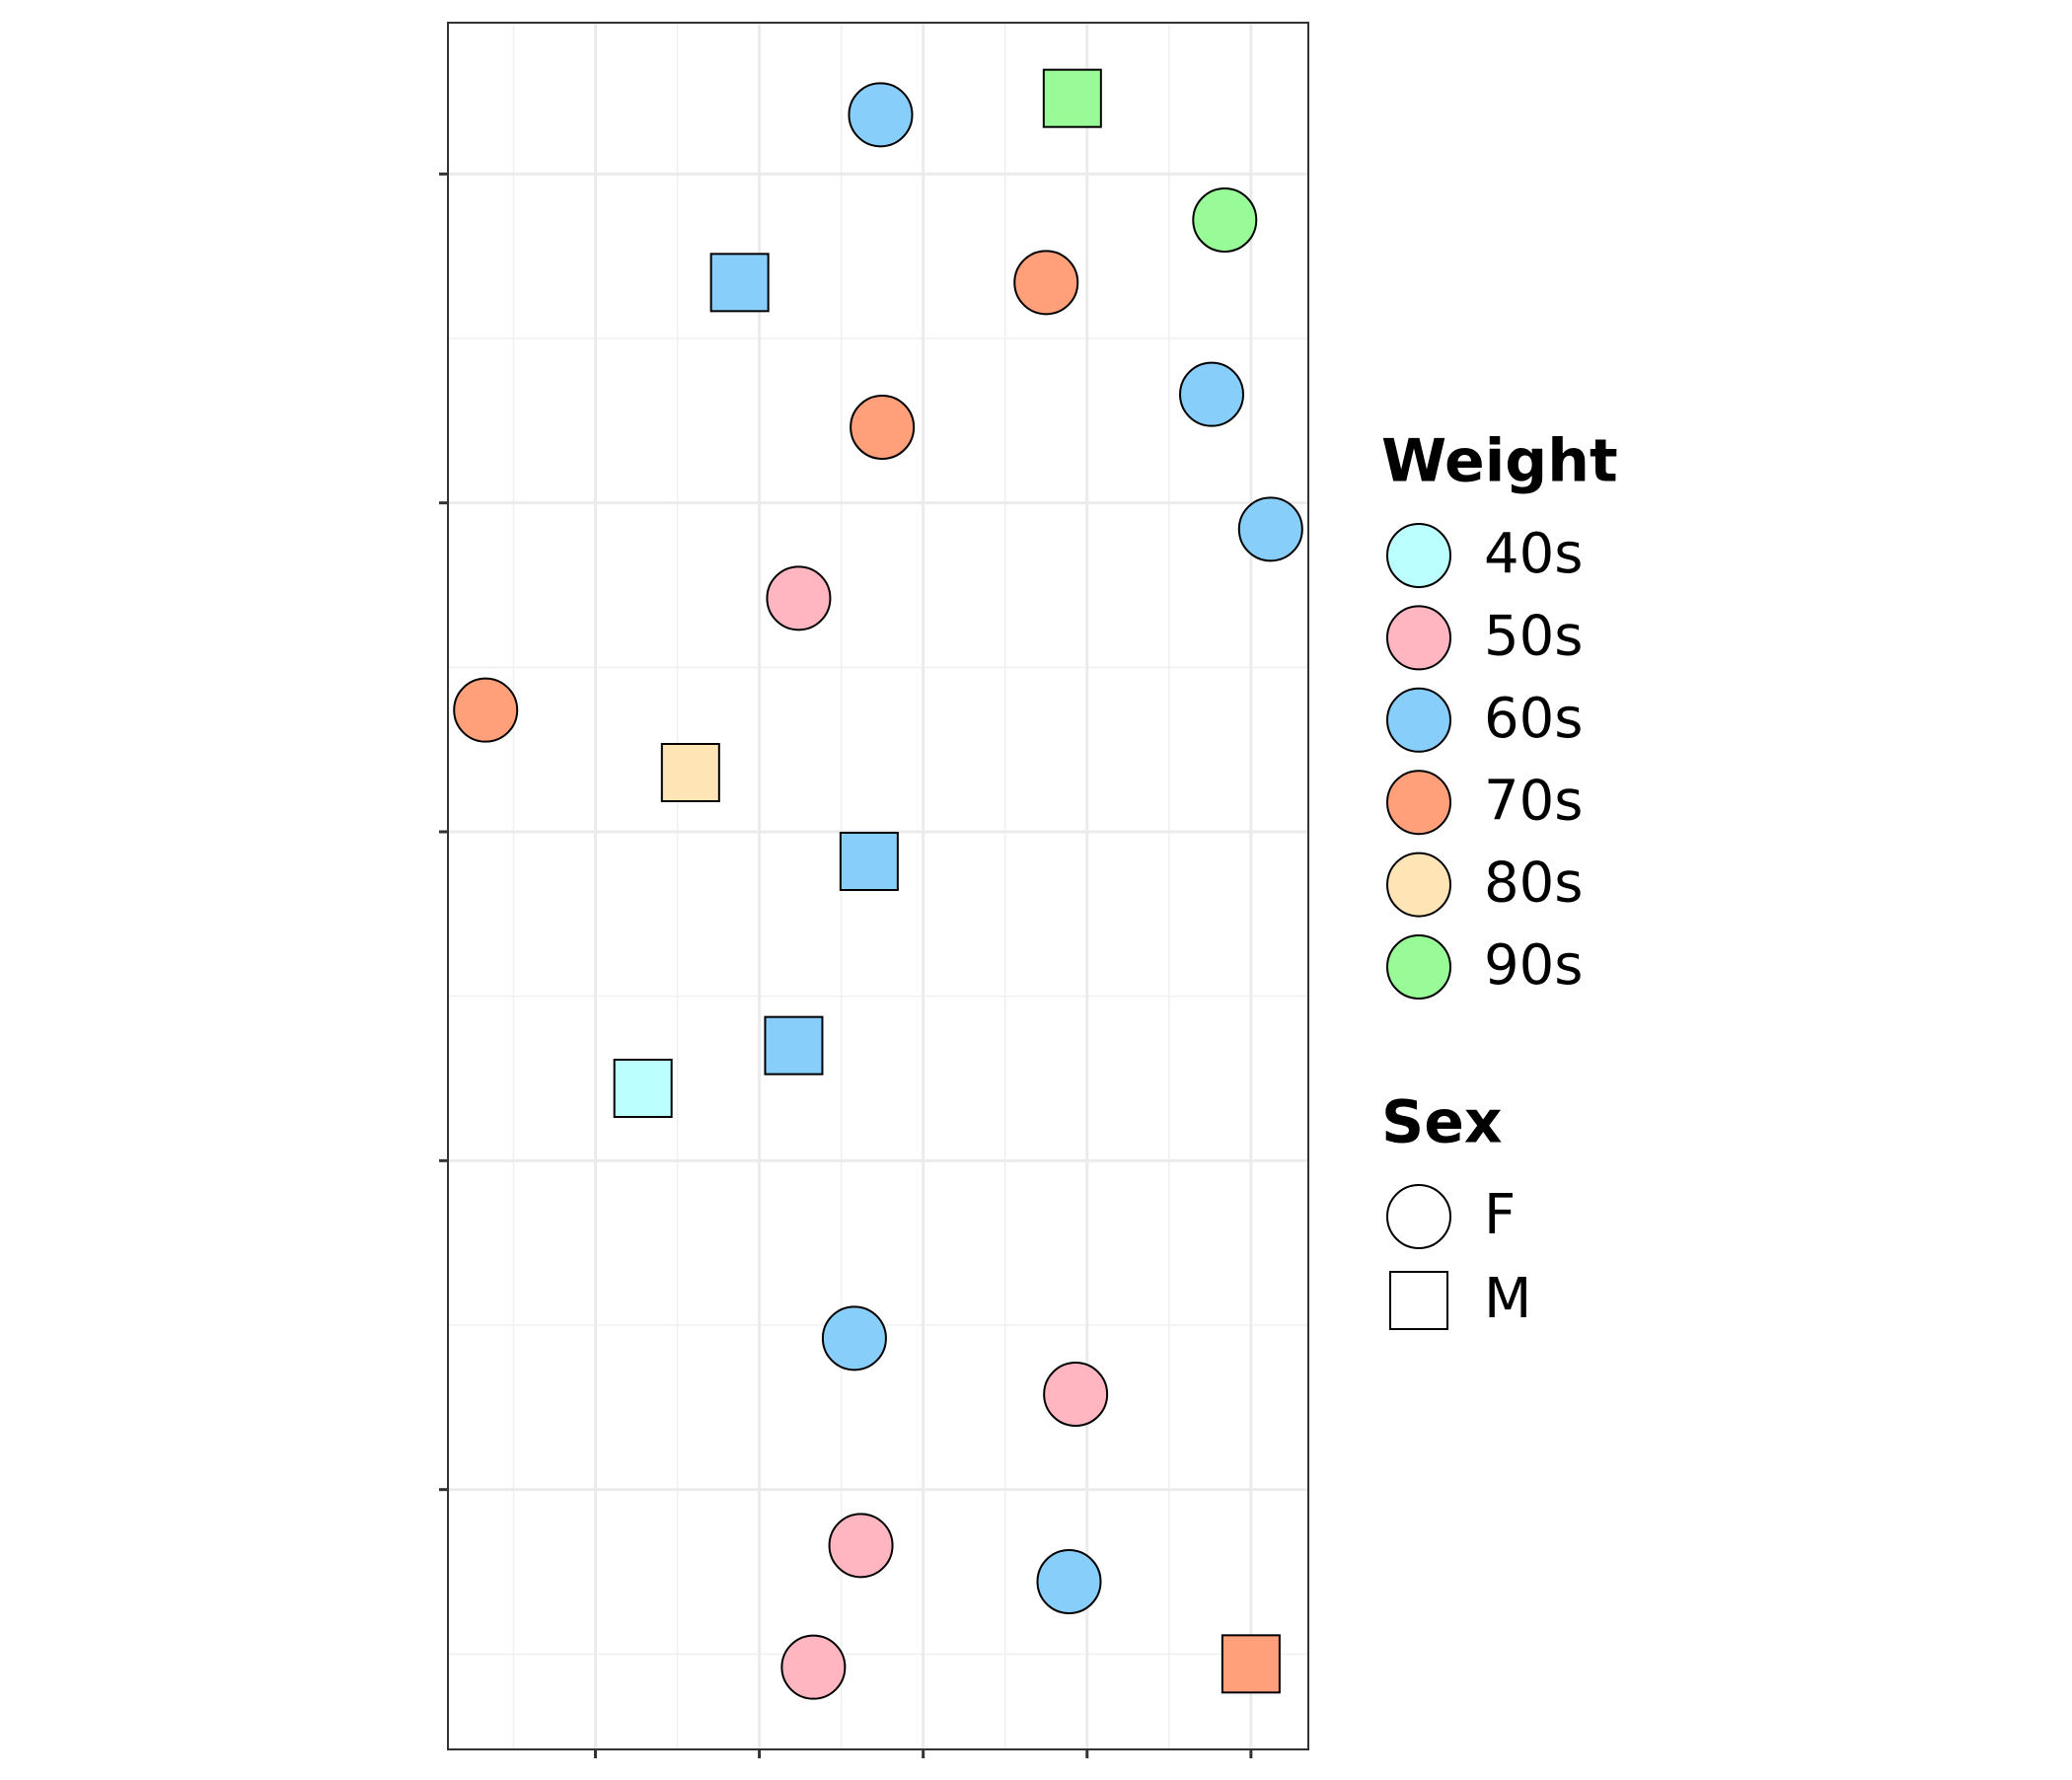  Describe the element at coordinates (1442, 1122) in the screenshot. I see `legend-title: Sex` at that location.